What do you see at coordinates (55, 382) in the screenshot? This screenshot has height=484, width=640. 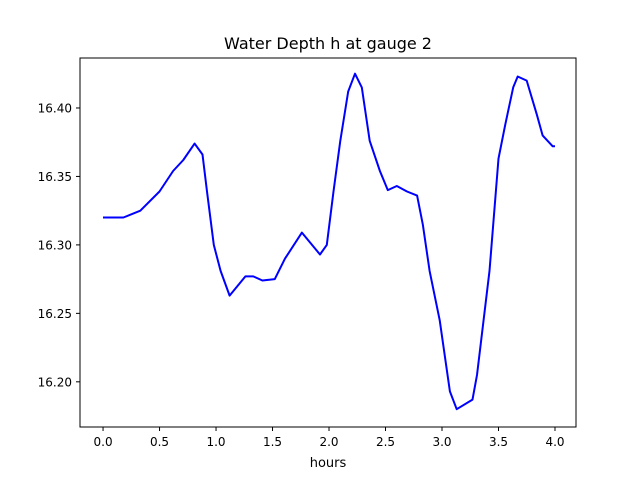 I see `y-tick-label: 16.20` at bounding box center [55, 382].